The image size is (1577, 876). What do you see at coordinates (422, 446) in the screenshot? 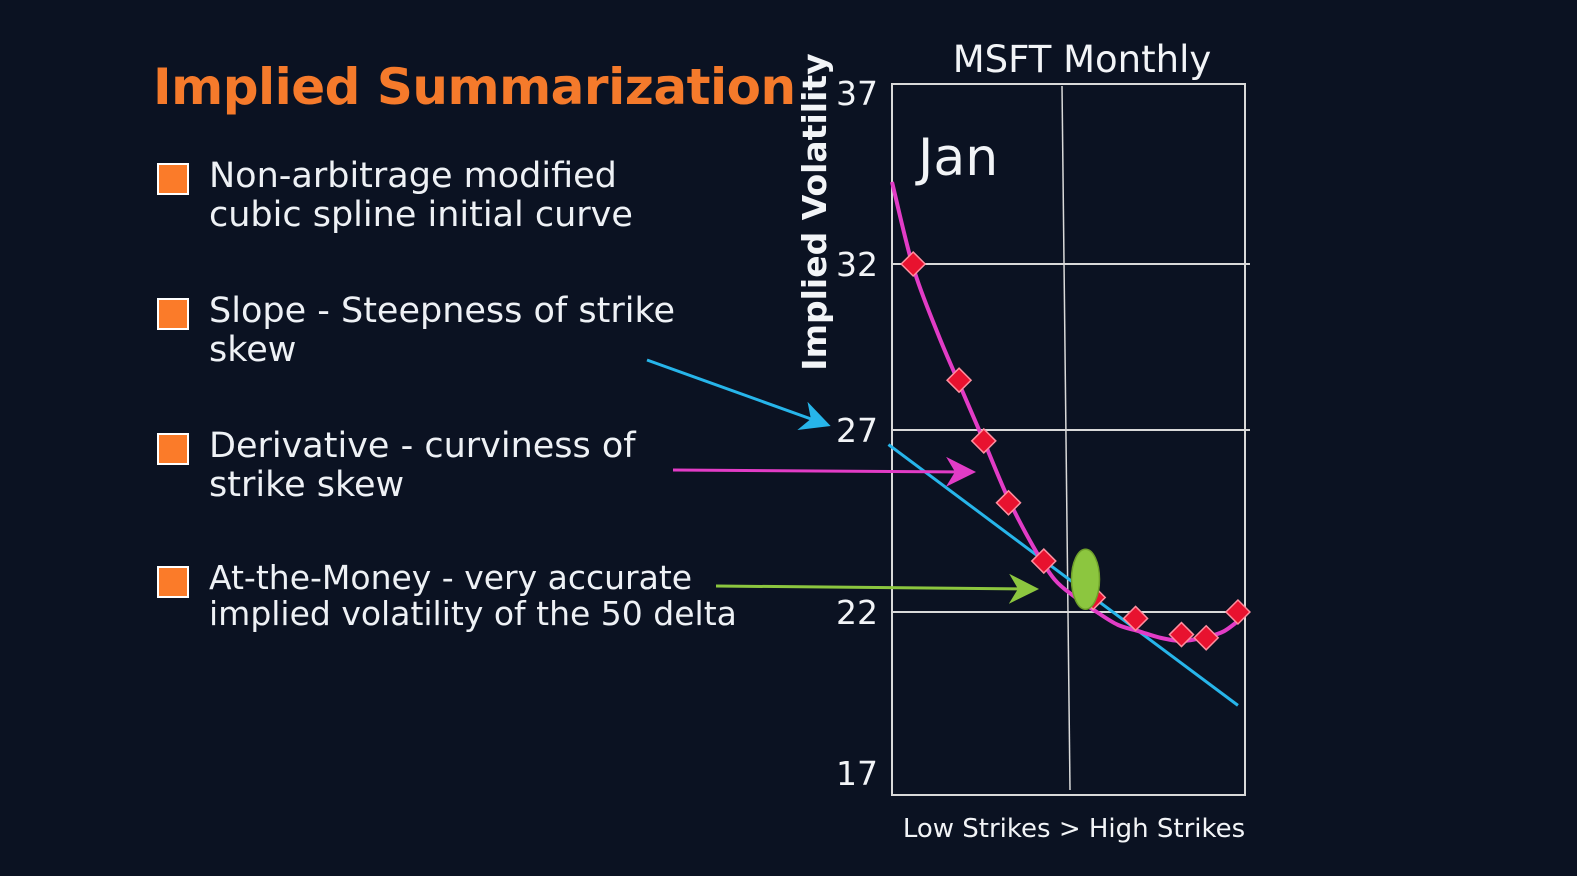
I see `bullet-line: Derivative - curviness of` at bounding box center [422, 446].